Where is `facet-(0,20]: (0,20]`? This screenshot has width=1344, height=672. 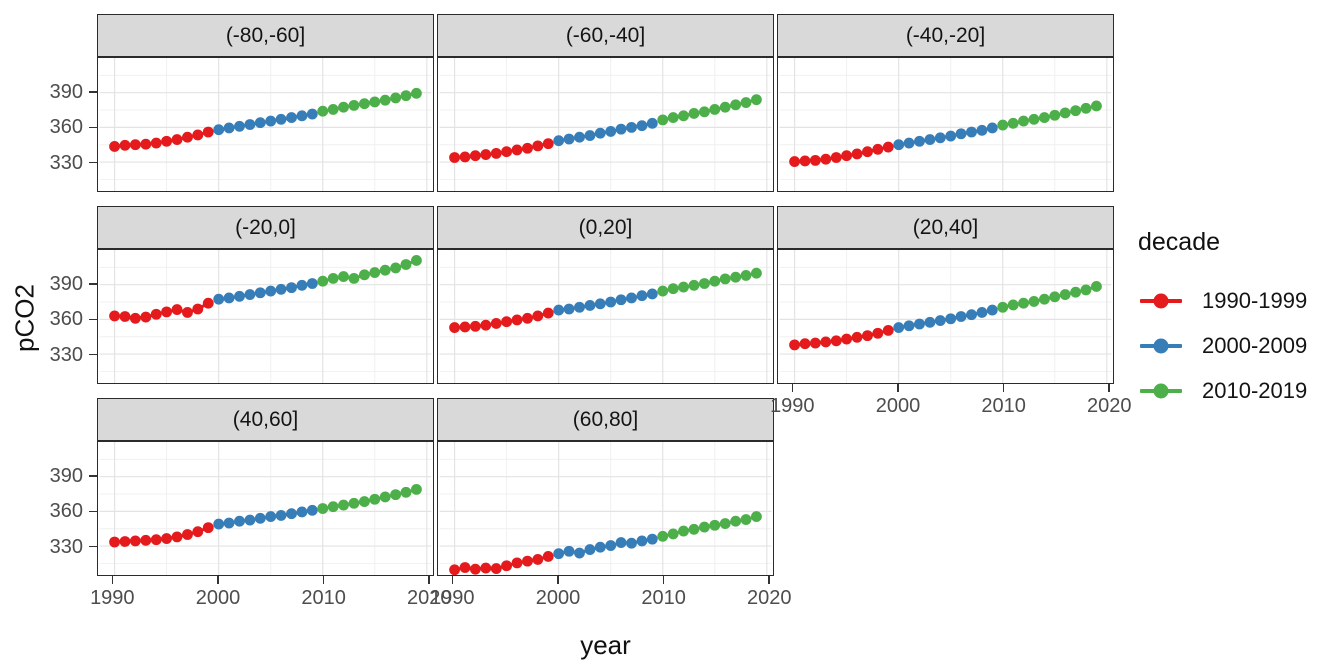 facet-(0,20]: (0,20] is located at coordinates (605, 295).